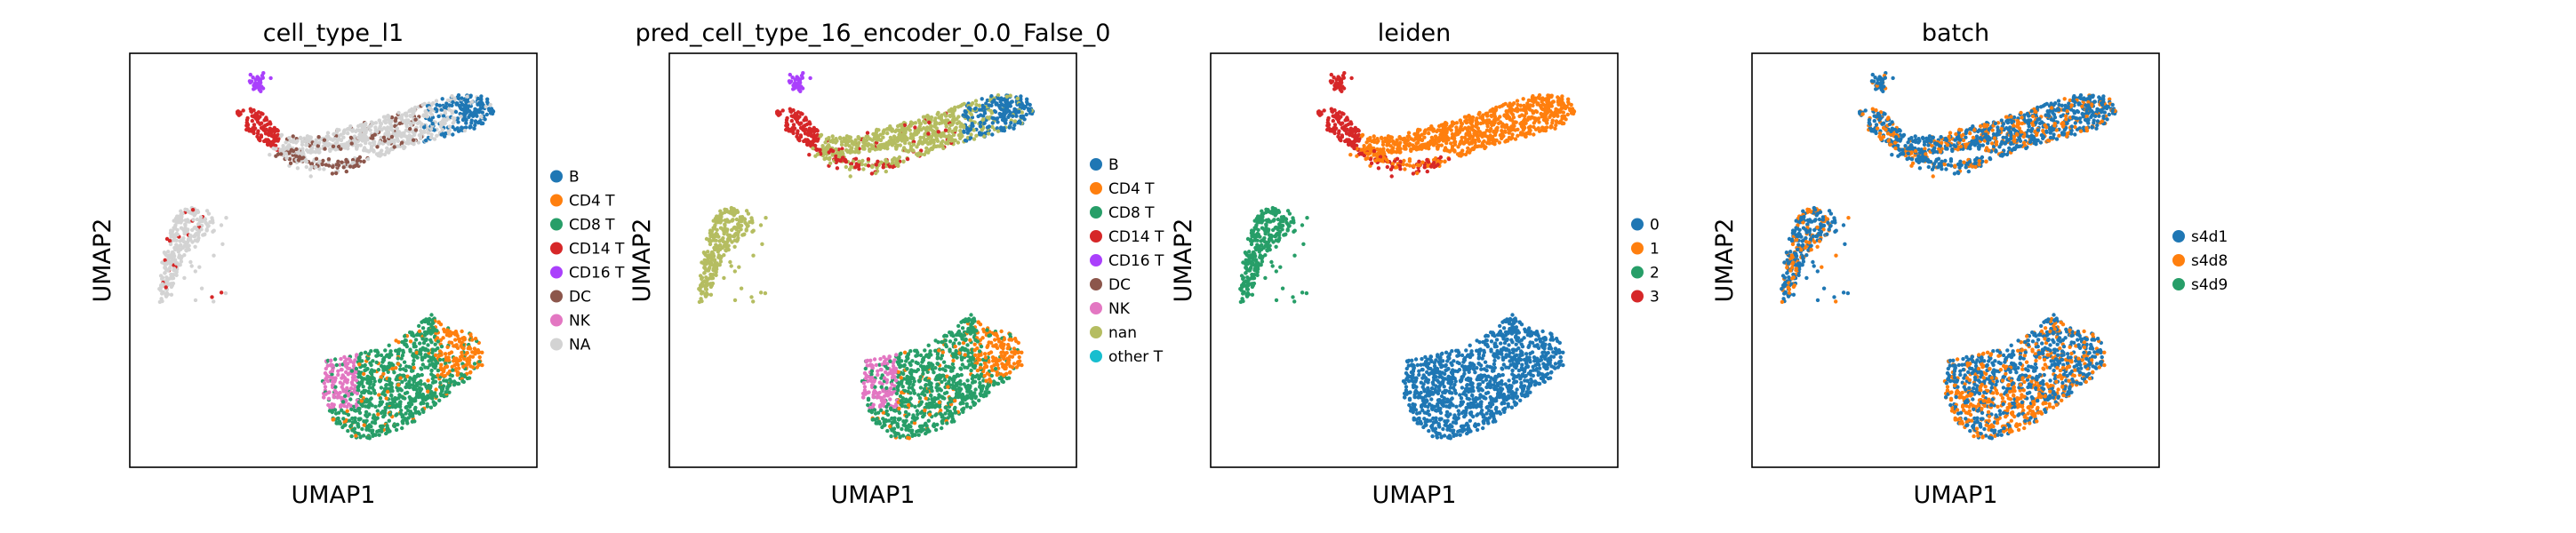 This screenshot has height=533, width=2576. I want to click on y-axis-label: UMAP2, so click(642, 261).